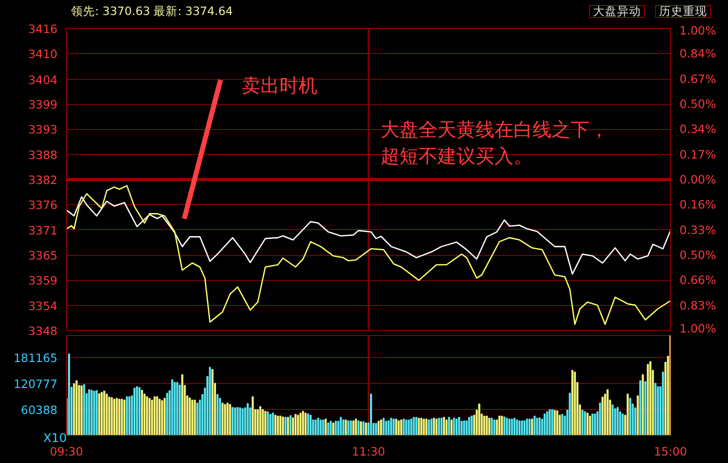  Describe the element at coordinates (698, 129) in the screenshot. I see `y2-tick-label: 0.34%` at that location.